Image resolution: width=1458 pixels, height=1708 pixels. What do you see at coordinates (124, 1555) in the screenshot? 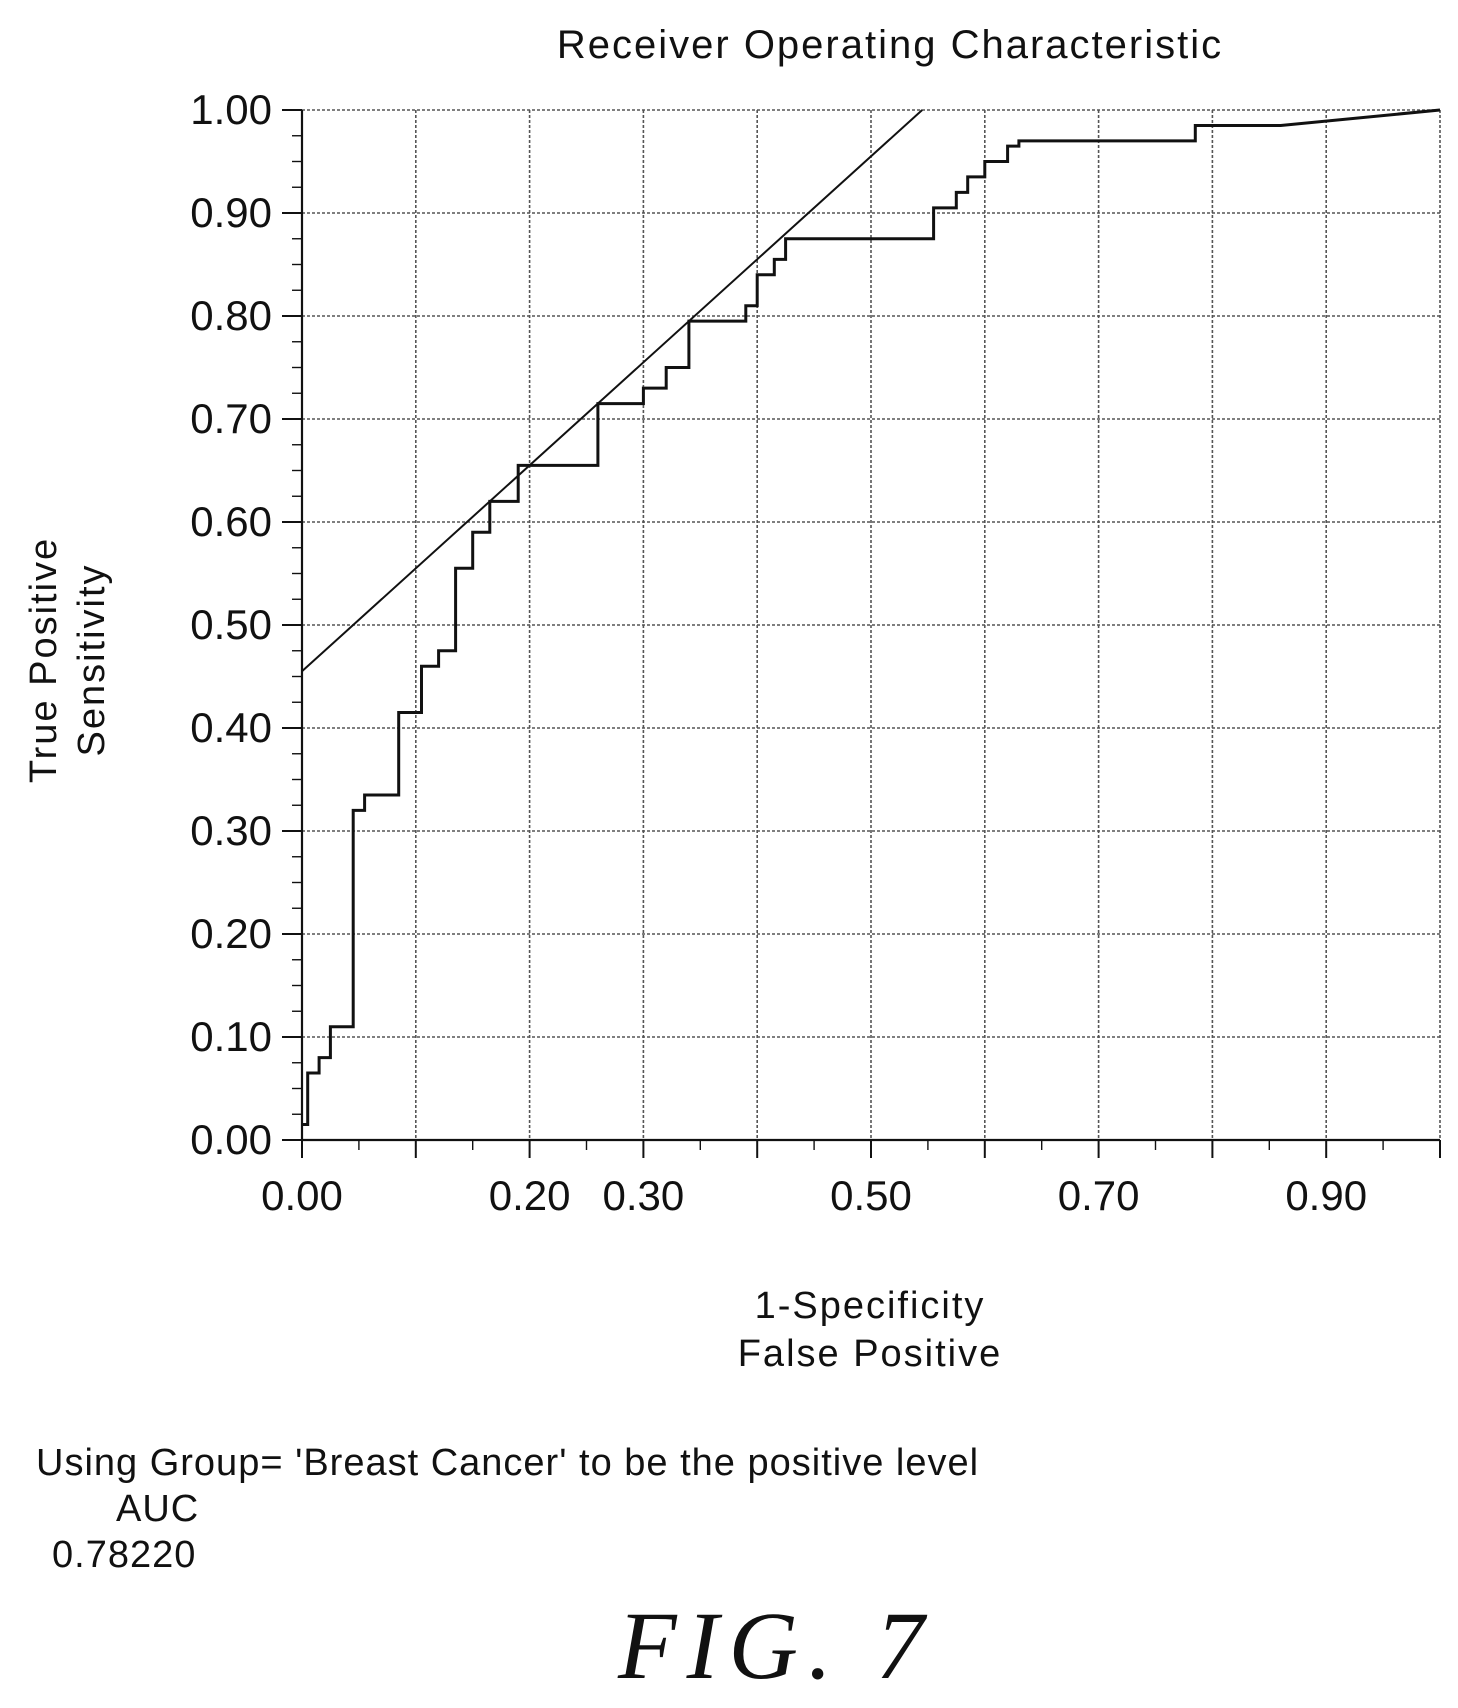
I see `auc-value: 0.78220` at bounding box center [124, 1555].